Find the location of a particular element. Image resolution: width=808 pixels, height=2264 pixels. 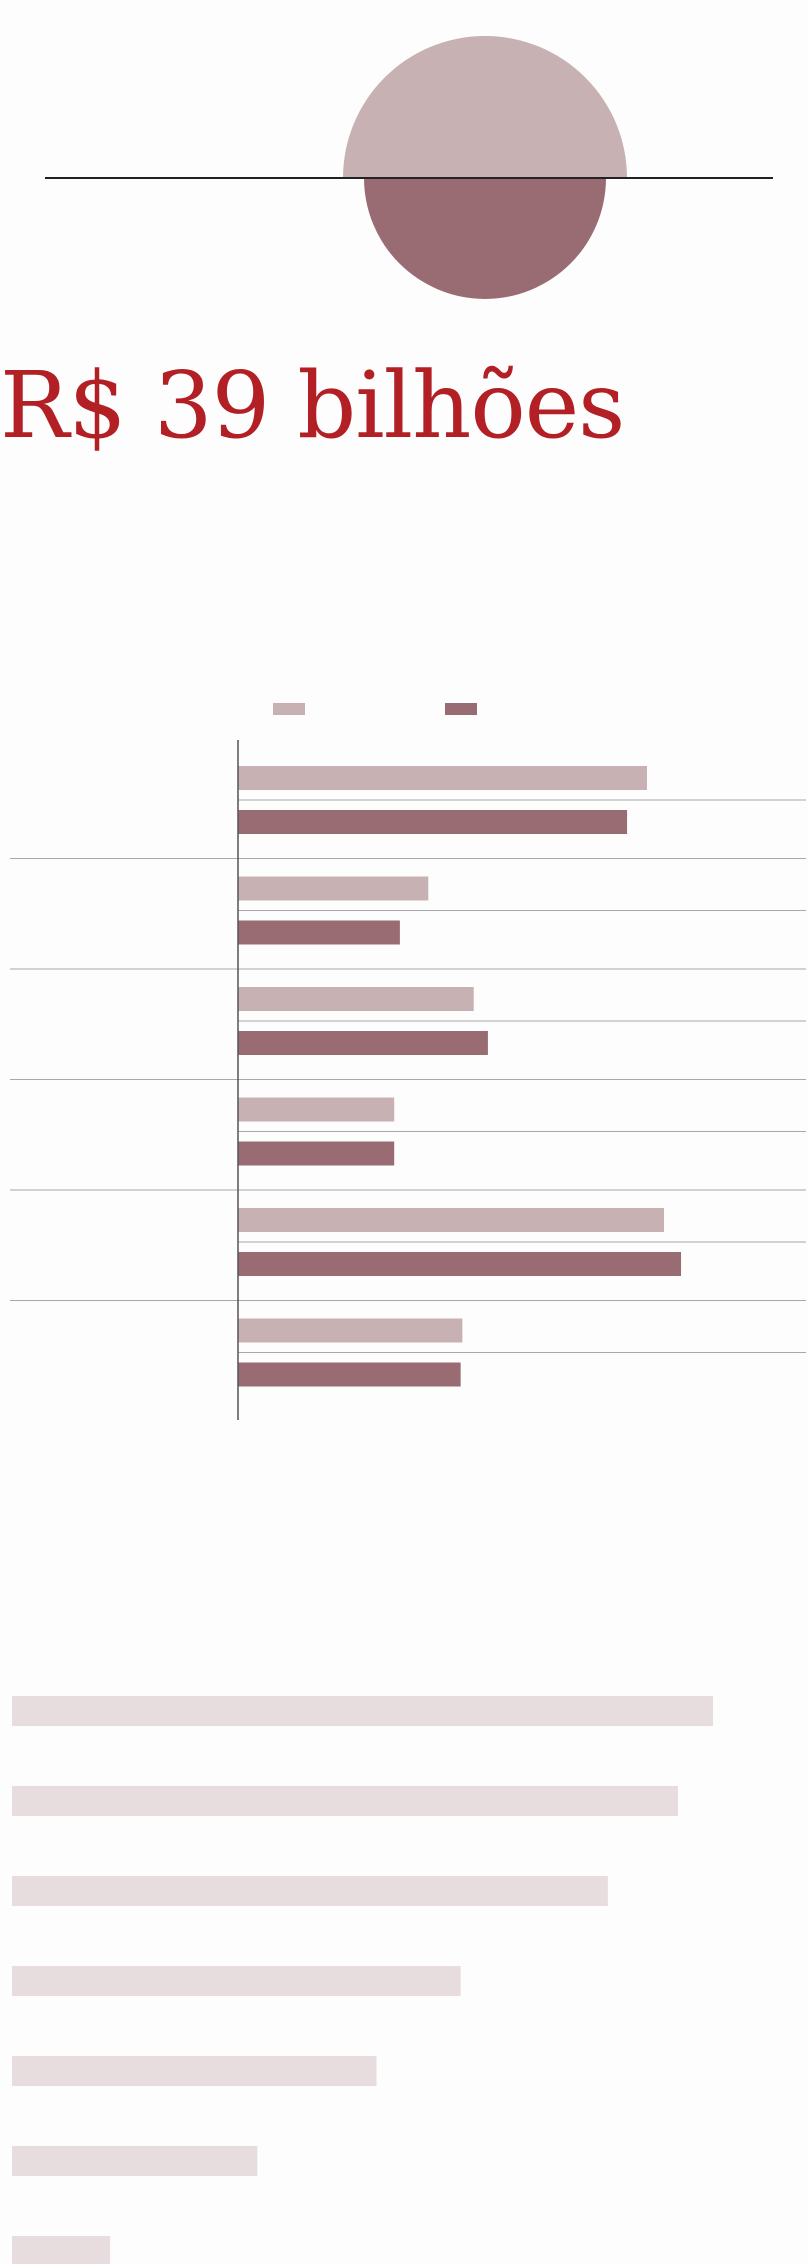

legend is located at coordinates (404, 708).